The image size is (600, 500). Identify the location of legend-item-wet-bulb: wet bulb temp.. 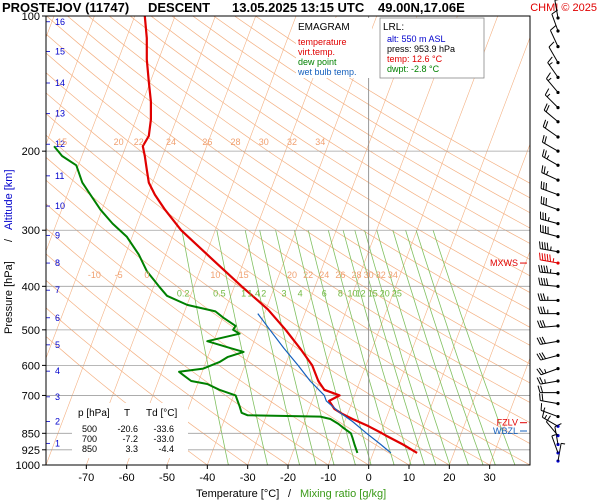
(327, 72).